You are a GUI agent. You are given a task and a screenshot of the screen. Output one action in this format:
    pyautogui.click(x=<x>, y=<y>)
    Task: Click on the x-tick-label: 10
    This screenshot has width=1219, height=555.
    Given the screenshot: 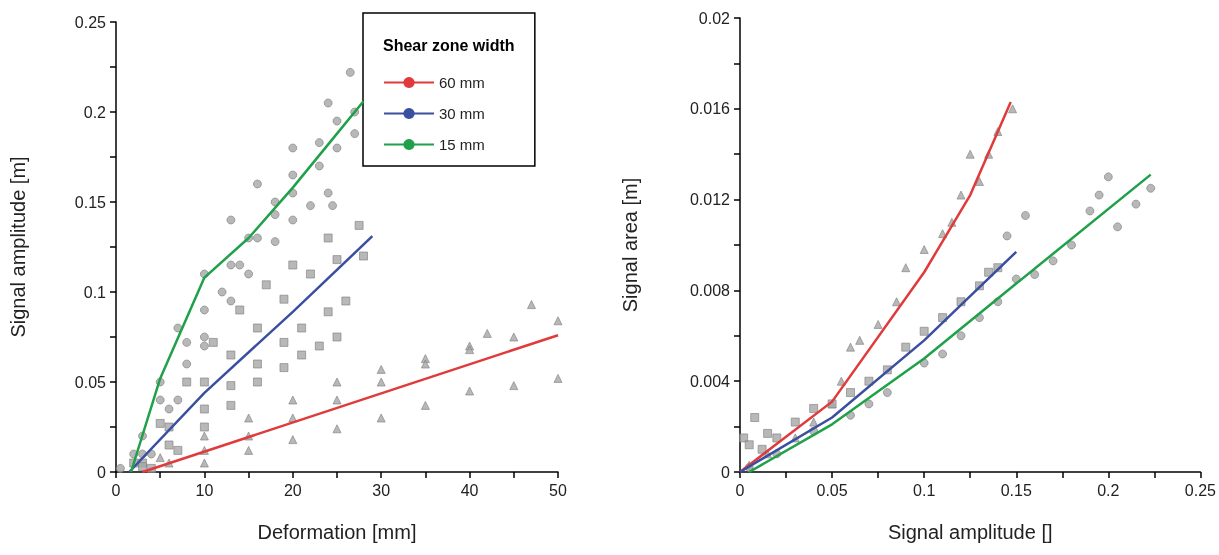 What is the action you would take?
    pyautogui.click(x=204, y=490)
    